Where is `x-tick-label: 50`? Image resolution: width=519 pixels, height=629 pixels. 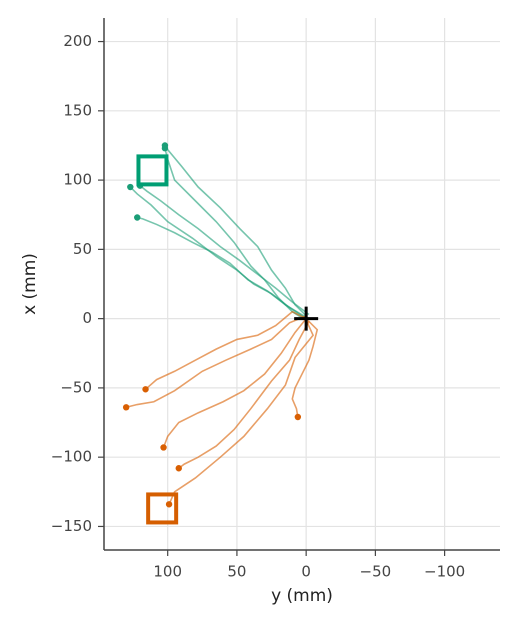 x-tick-label: 50 is located at coordinates (236, 572).